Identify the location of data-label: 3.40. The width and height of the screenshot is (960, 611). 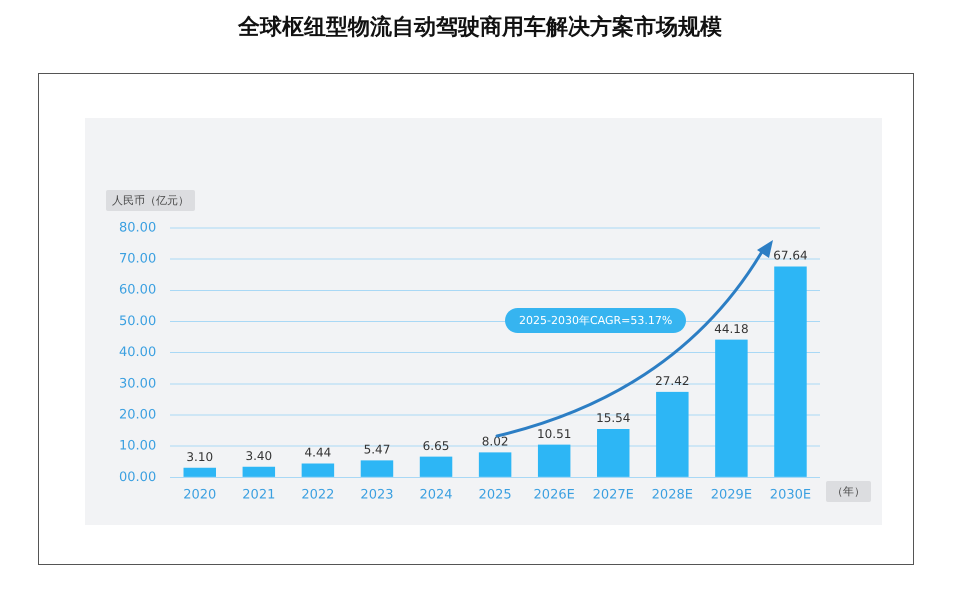
(258, 455).